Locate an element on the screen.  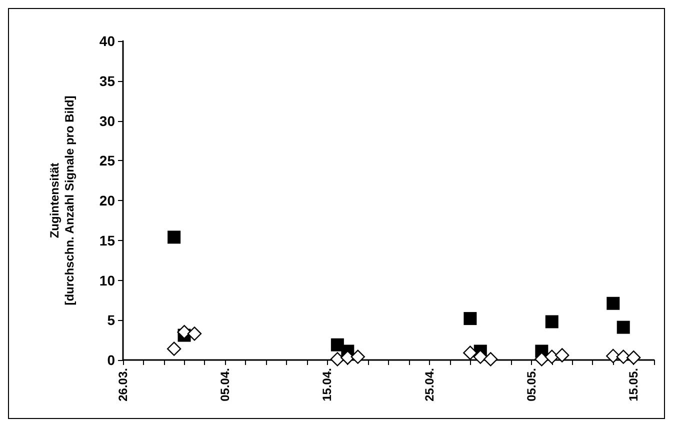
y-tick-label: 20 is located at coordinates (107, 200).